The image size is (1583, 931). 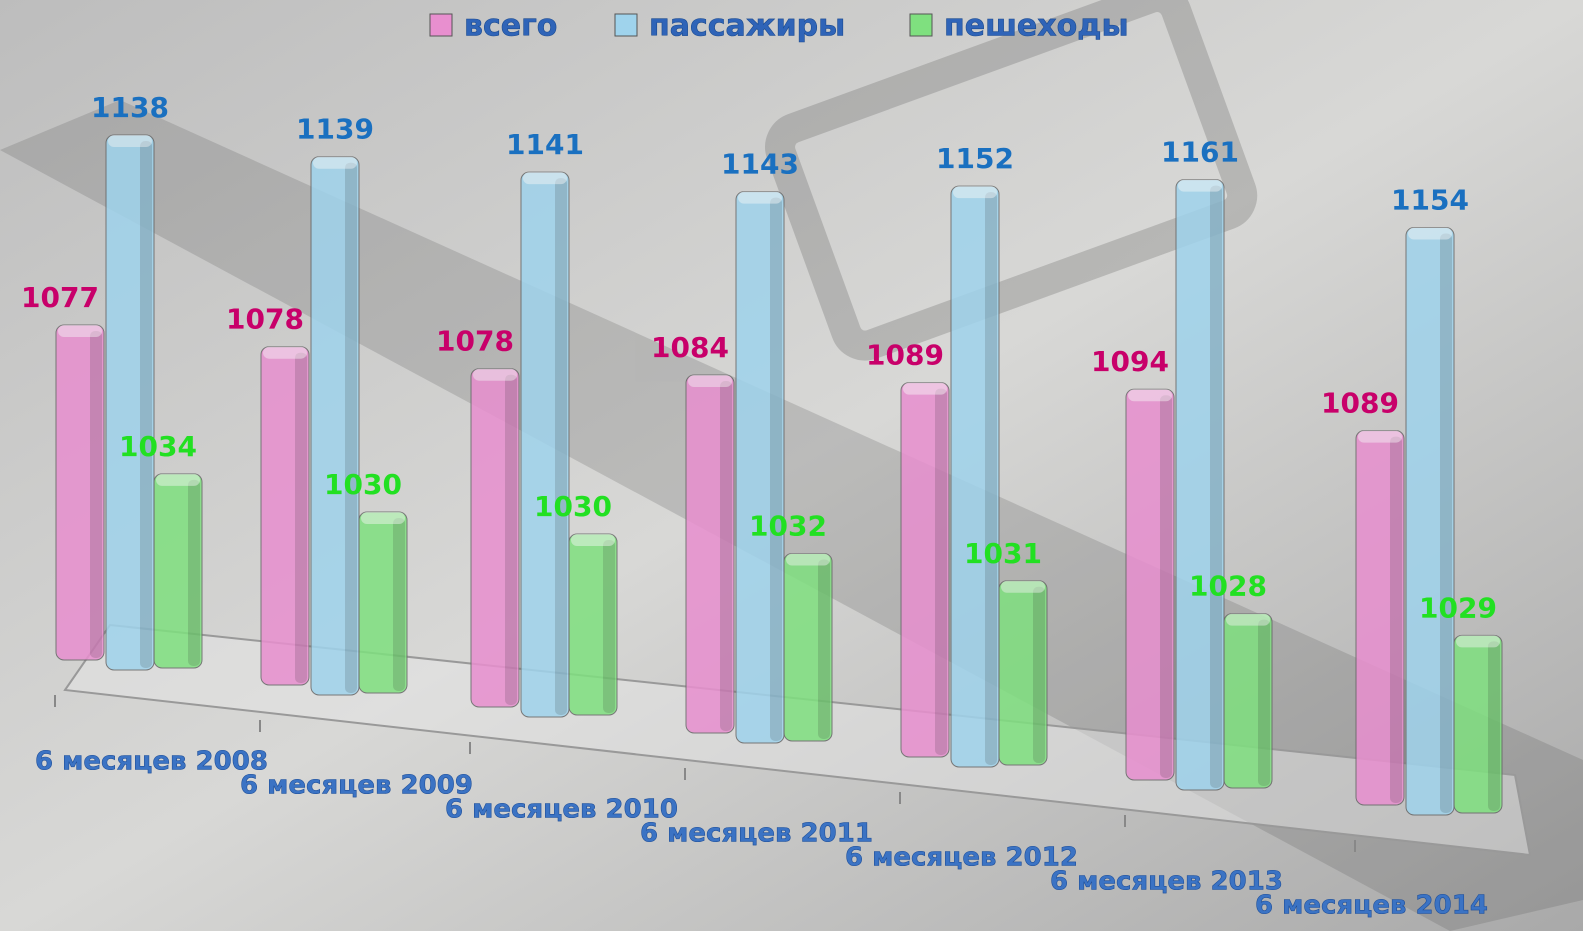 I want to click on data-label: 1077, so click(x=60, y=297).